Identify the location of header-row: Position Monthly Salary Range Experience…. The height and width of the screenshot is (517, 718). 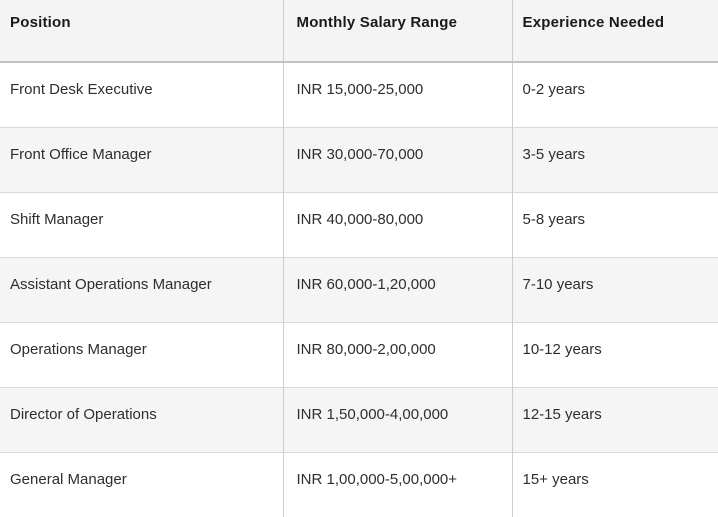
(359, 31).